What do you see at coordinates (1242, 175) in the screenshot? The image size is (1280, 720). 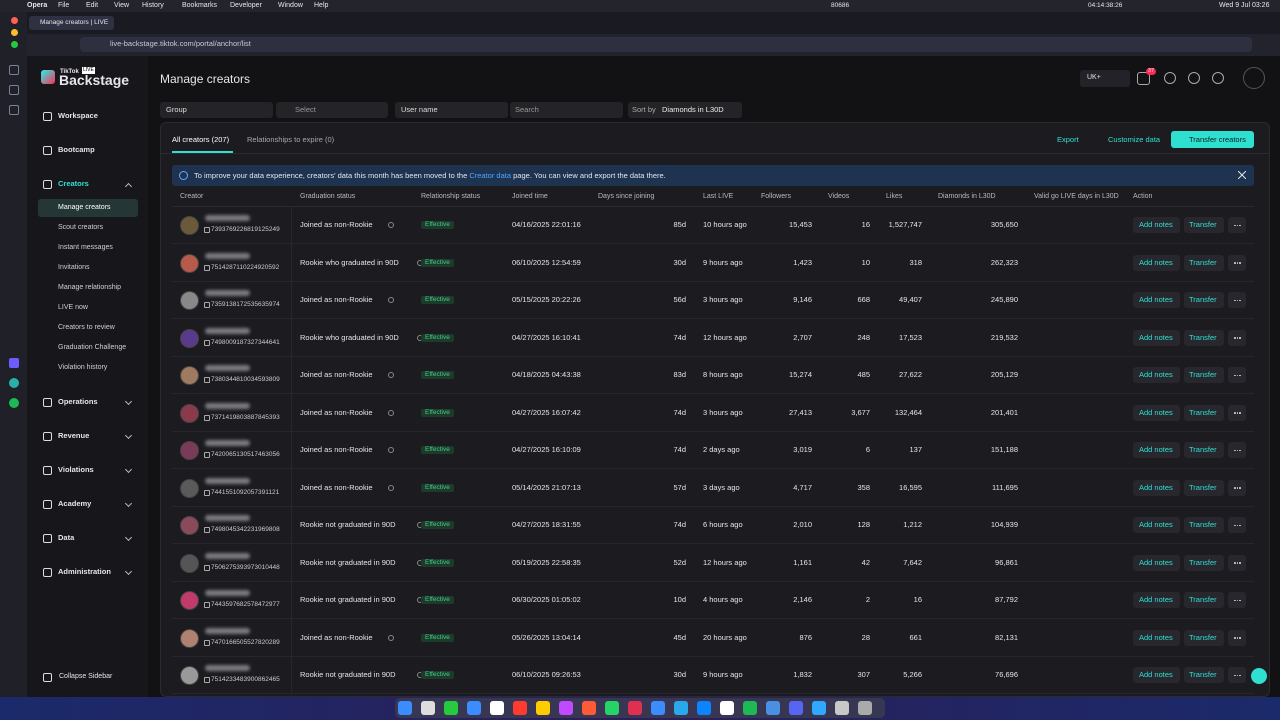 I see `close-icon` at bounding box center [1242, 175].